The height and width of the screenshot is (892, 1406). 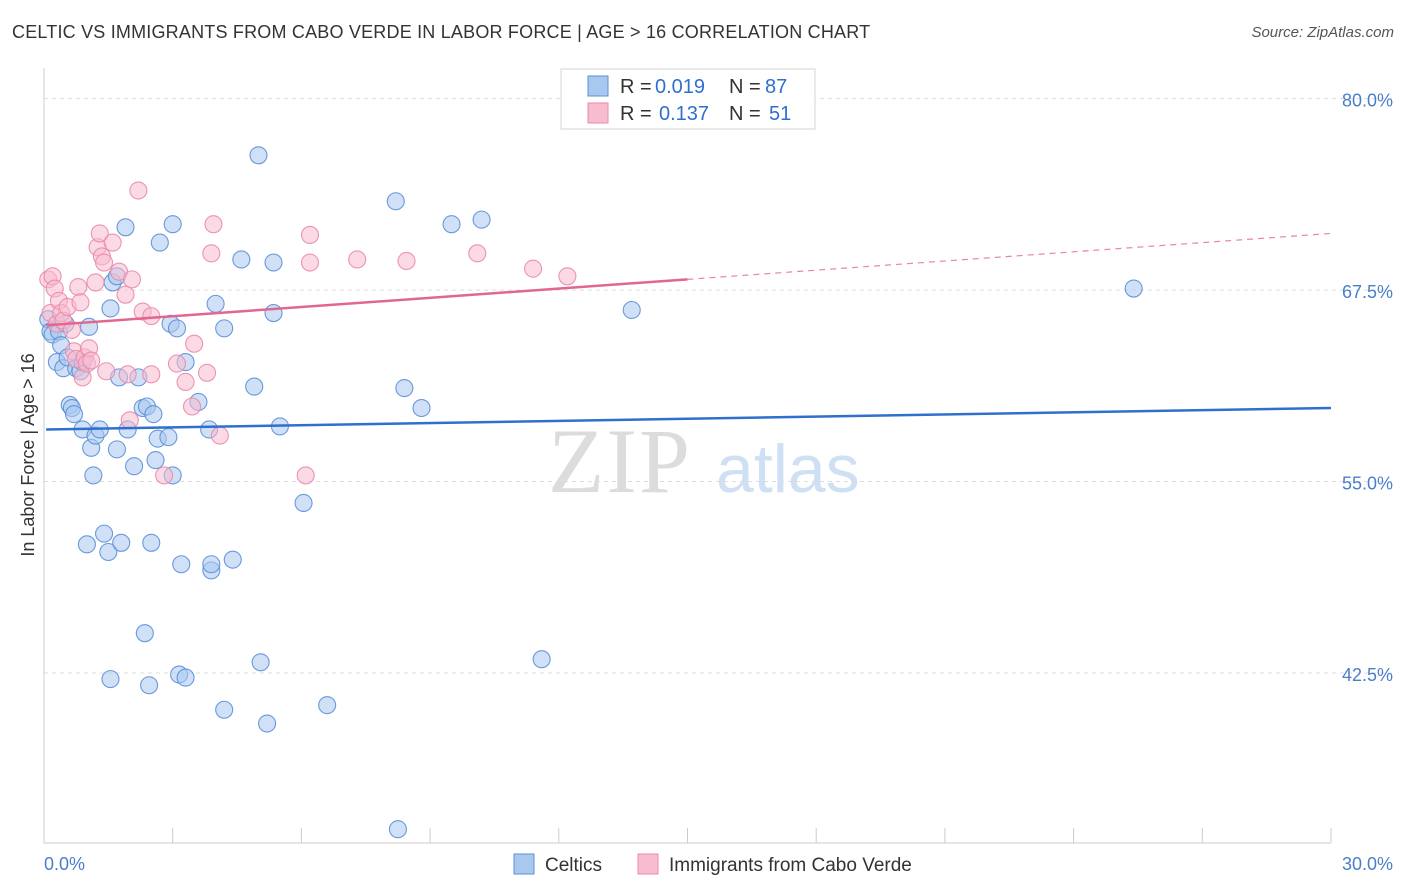 What do you see at coordinates (1009, 256) in the screenshot?
I see `cabo-verde-trend-extension` at bounding box center [1009, 256].